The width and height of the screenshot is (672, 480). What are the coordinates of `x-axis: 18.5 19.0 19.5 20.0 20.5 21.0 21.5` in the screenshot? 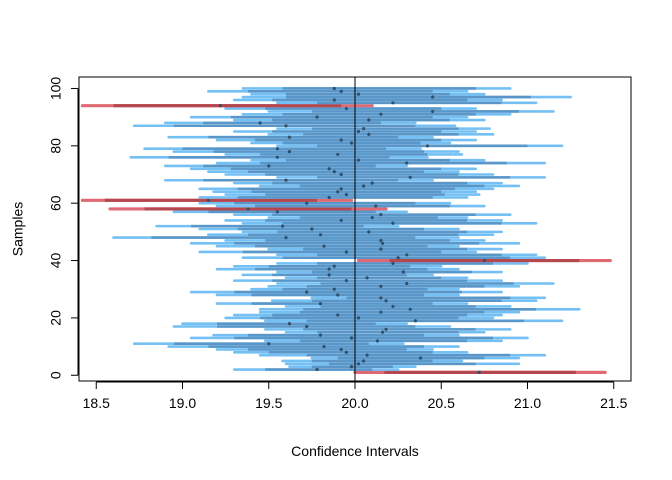 It's located at (355, 396).